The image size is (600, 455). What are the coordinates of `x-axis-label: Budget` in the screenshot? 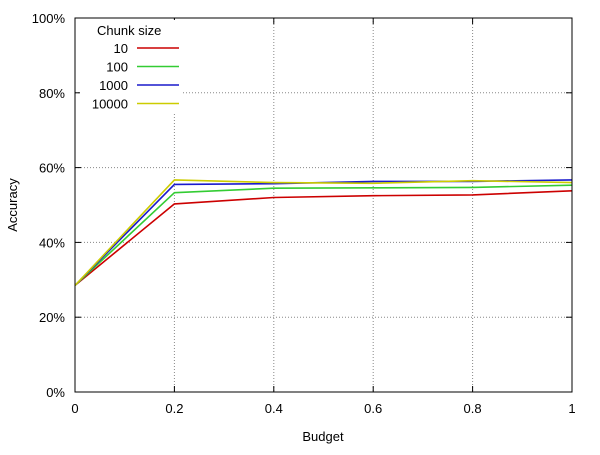 It's located at (323, 436).